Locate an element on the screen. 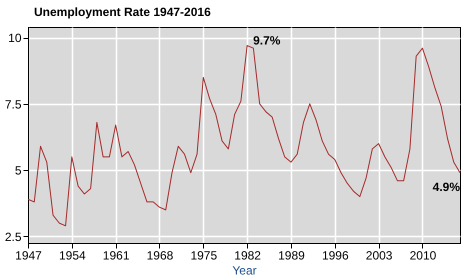  y-tick-label: 7.5 is located at coordinates (13, 104).